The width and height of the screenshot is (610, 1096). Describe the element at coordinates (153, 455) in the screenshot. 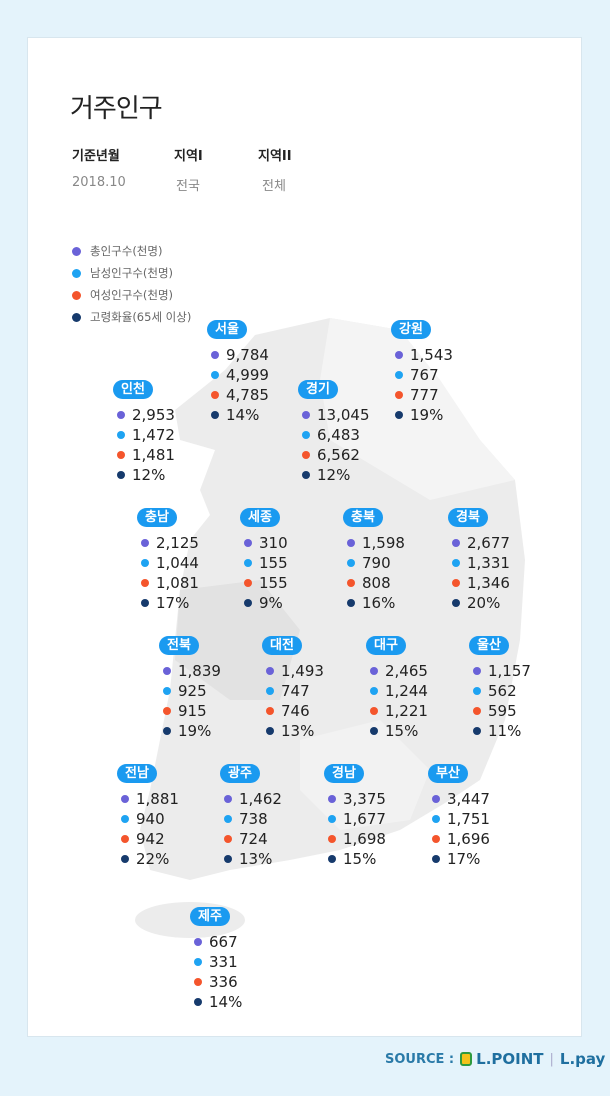

I see `value-text: 1,481` at that location.